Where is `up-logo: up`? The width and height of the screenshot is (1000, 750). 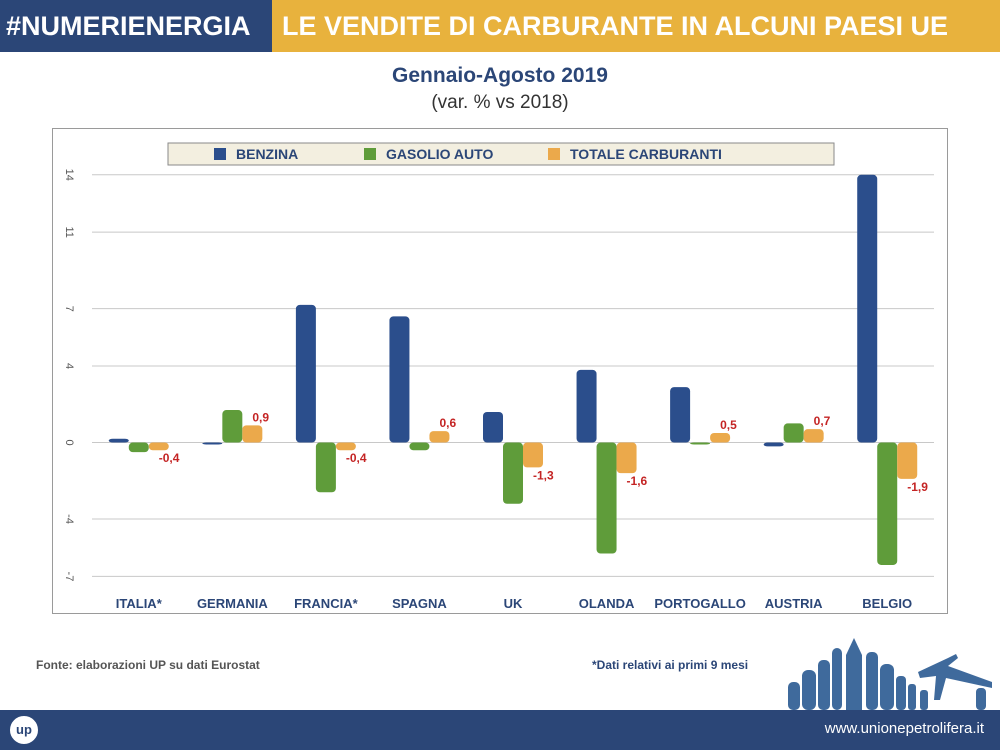
up-logo: up is located at coordinates (24, 730).